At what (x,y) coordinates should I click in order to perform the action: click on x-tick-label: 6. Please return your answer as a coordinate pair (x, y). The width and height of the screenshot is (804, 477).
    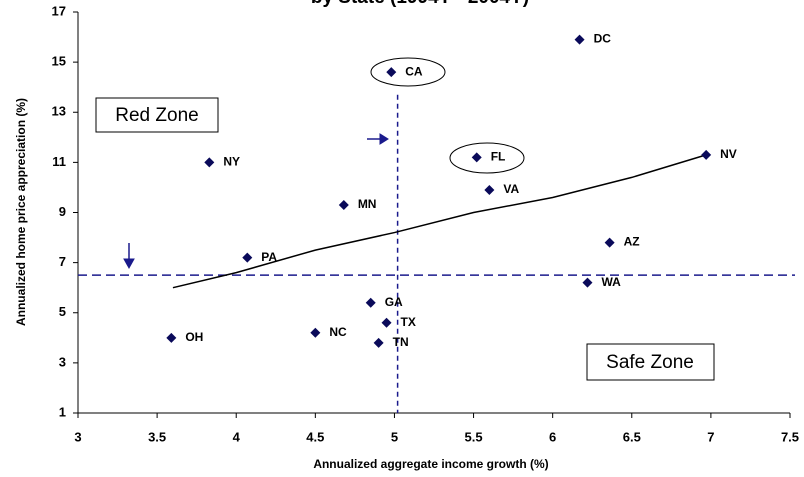
    Looking at the image, I should click on (552, 436).